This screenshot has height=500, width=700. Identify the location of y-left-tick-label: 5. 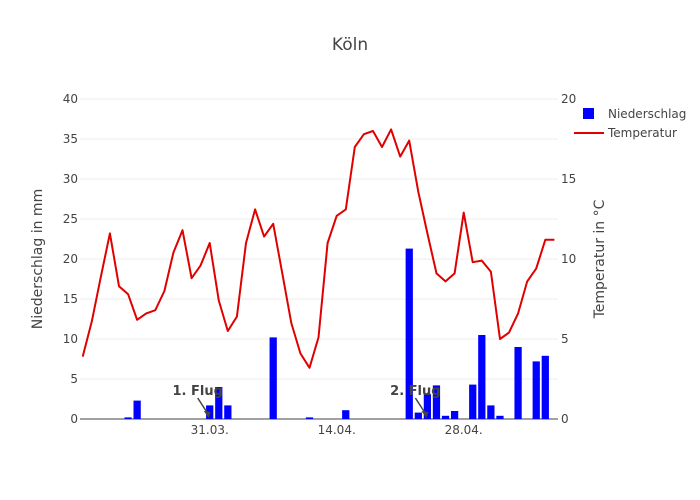
(74, 379).